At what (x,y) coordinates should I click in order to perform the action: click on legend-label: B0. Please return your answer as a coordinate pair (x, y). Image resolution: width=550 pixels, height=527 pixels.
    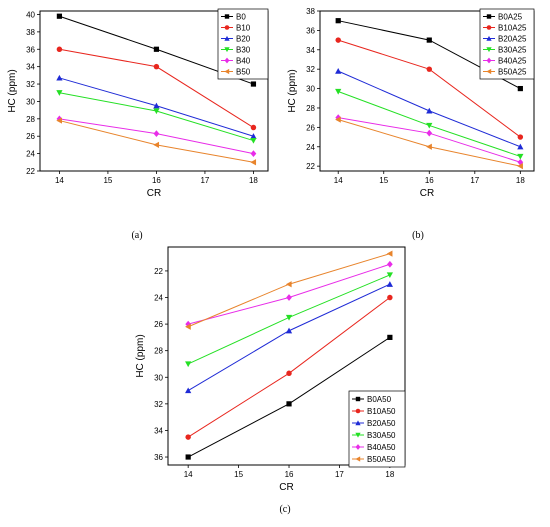
    Looking at the image, I should click on (241, 17).